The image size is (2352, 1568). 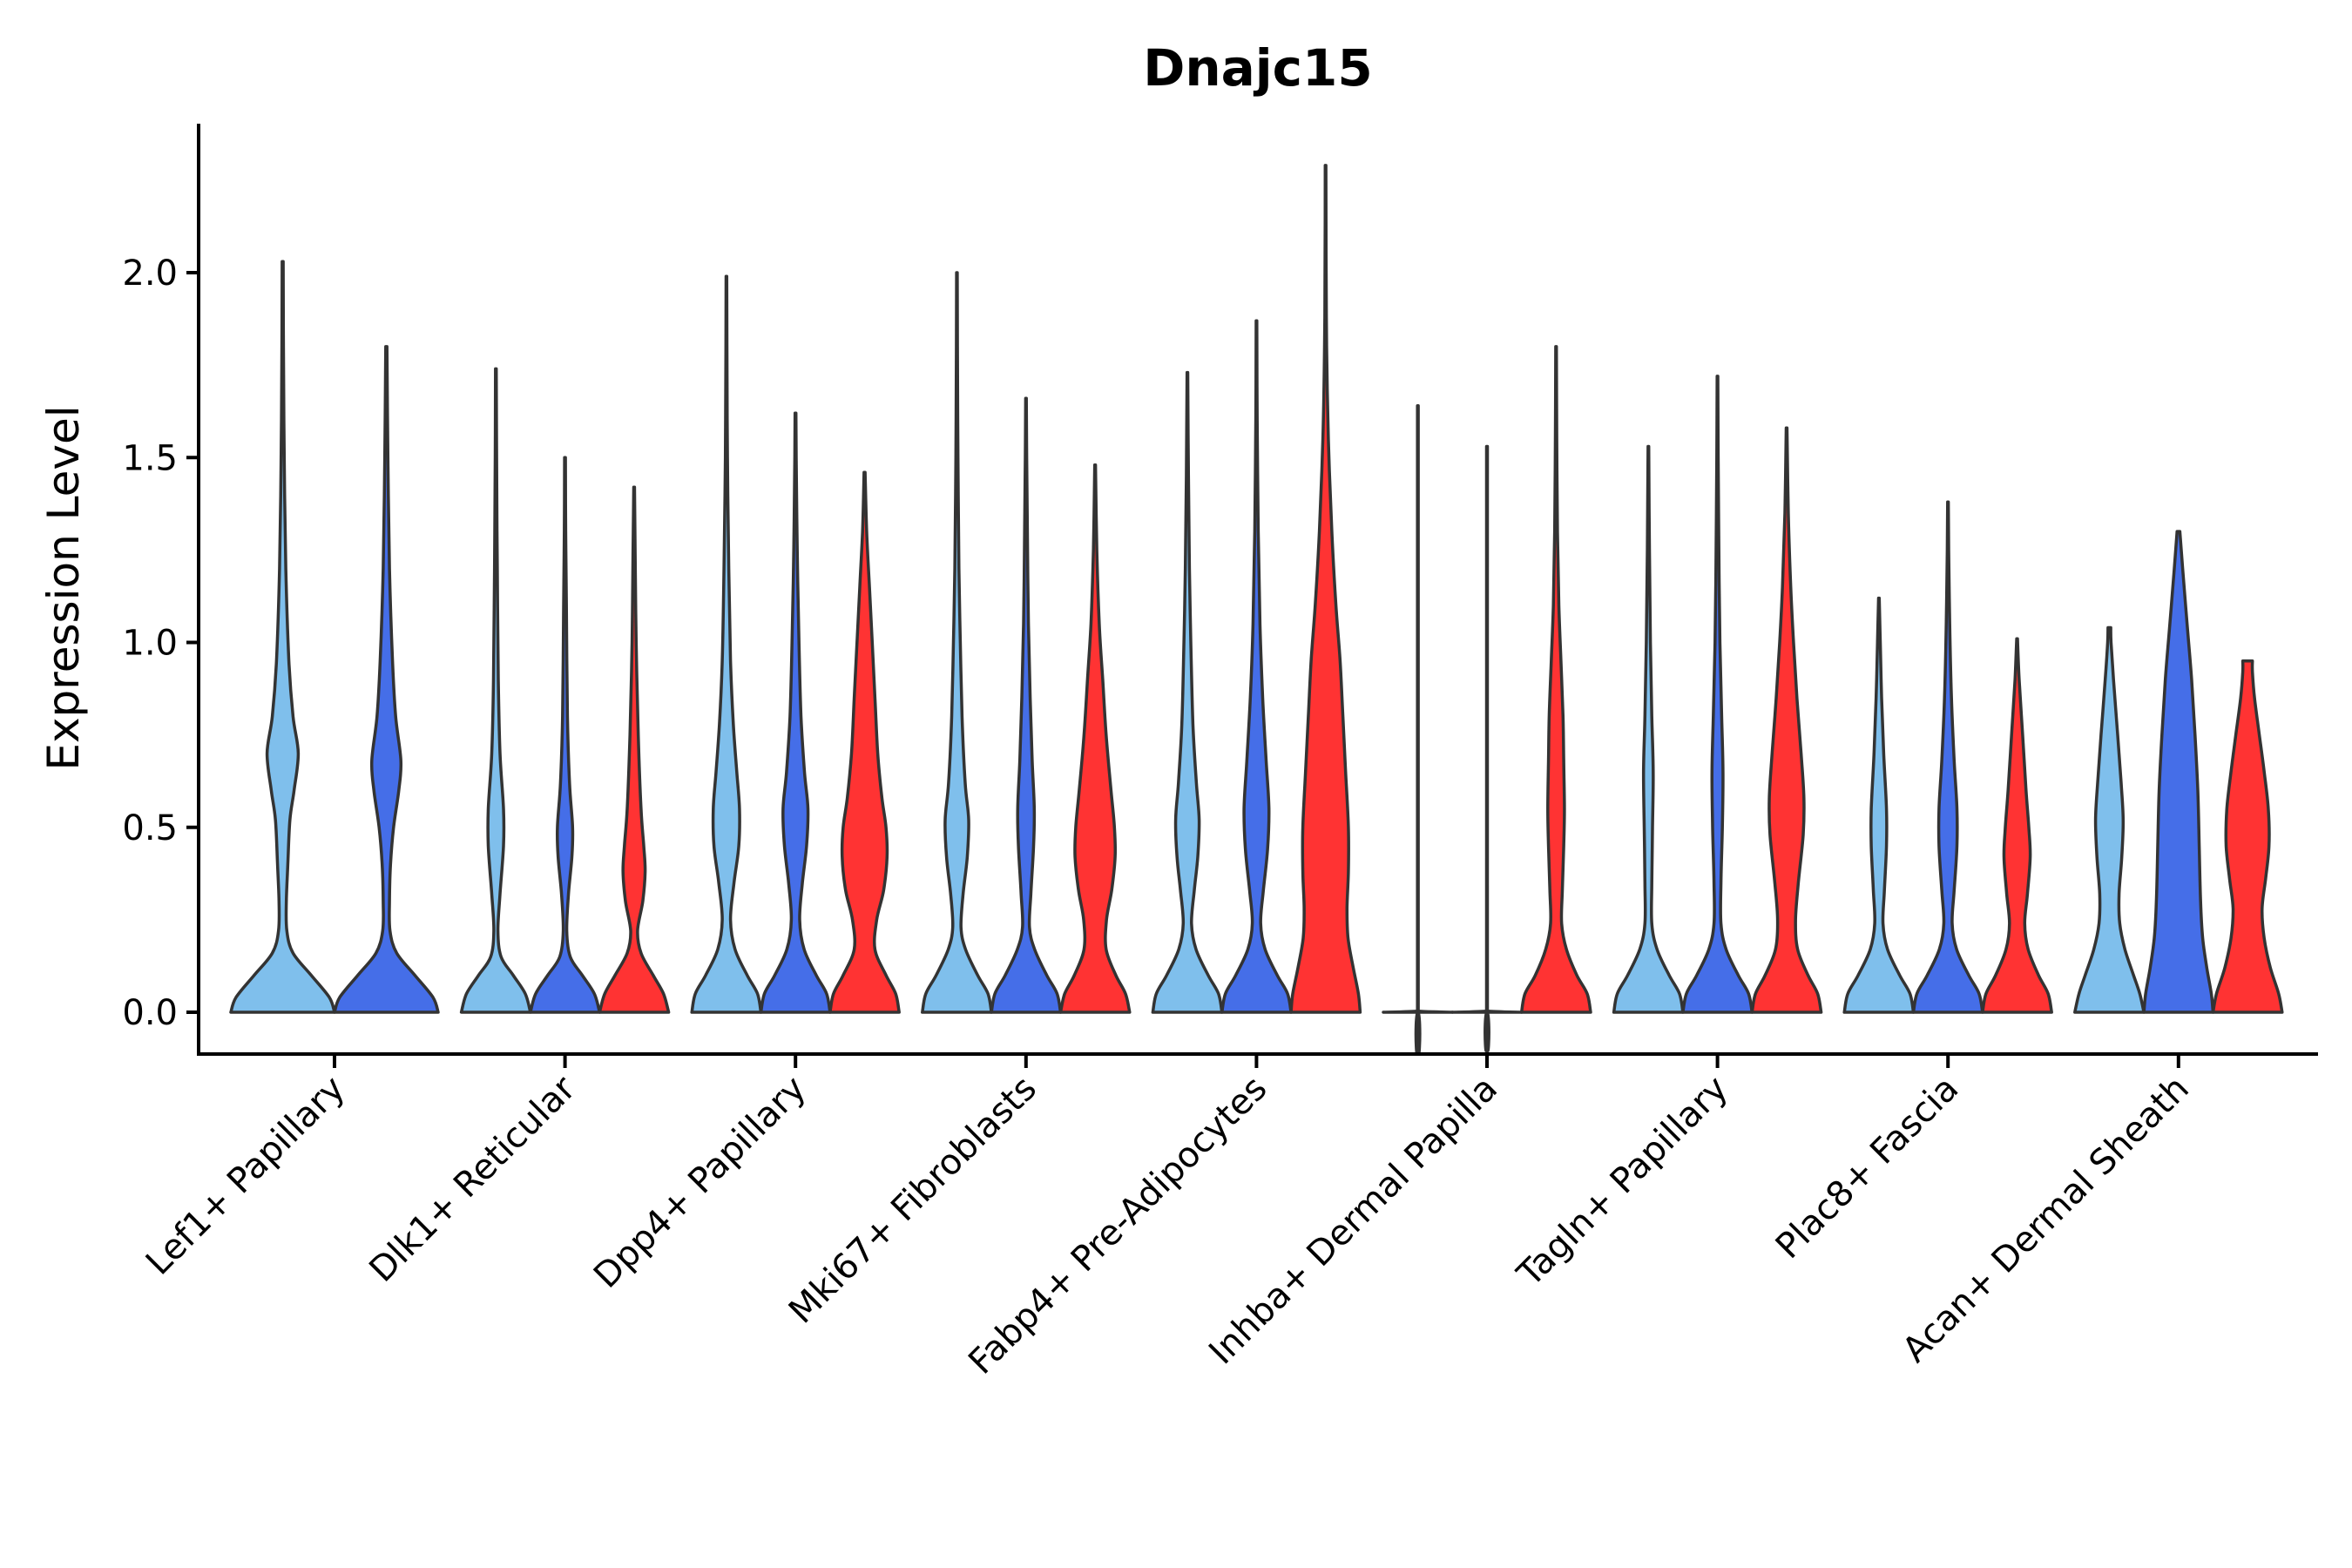 I want to click on y-axis: 0.0 0.5 1.0 1.5 2.0, so click(x=161, y=590).